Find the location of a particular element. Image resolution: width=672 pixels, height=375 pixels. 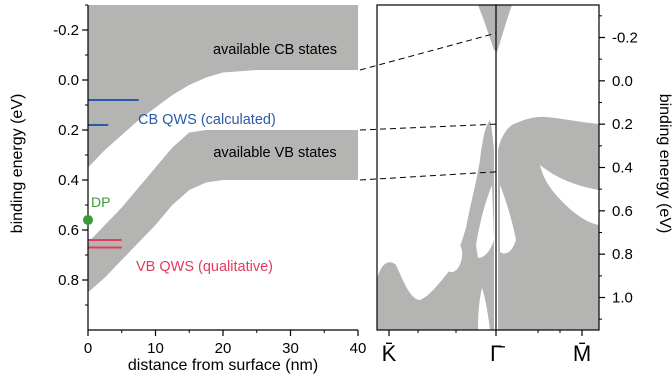

left-y-tick-label: 0.0 is located at coordinates (68, 80).